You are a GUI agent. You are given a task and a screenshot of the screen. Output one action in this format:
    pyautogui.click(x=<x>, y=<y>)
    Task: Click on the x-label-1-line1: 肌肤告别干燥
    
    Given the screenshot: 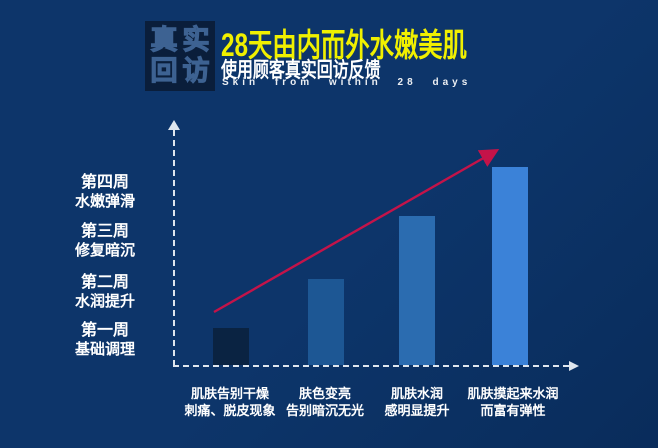 What is the action you would take?
    pyautogui.click(x=229, y=393)
    